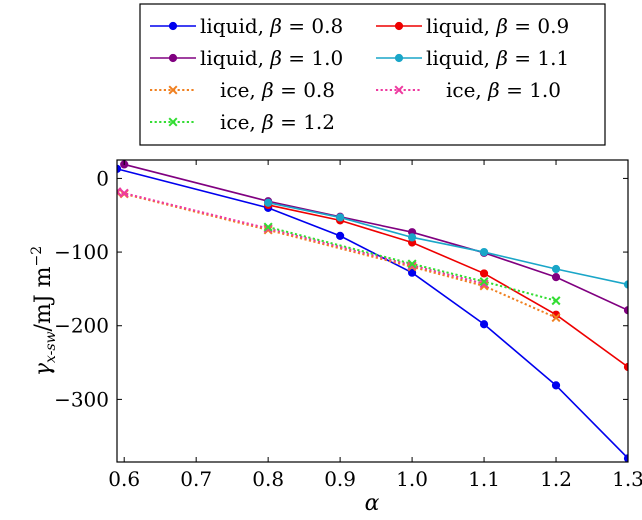  What do you see at coordinates (497, 58) in the screenshot?
I see `legend-label-4: liquid, β = 1.1` at bounding box center [497, 58].